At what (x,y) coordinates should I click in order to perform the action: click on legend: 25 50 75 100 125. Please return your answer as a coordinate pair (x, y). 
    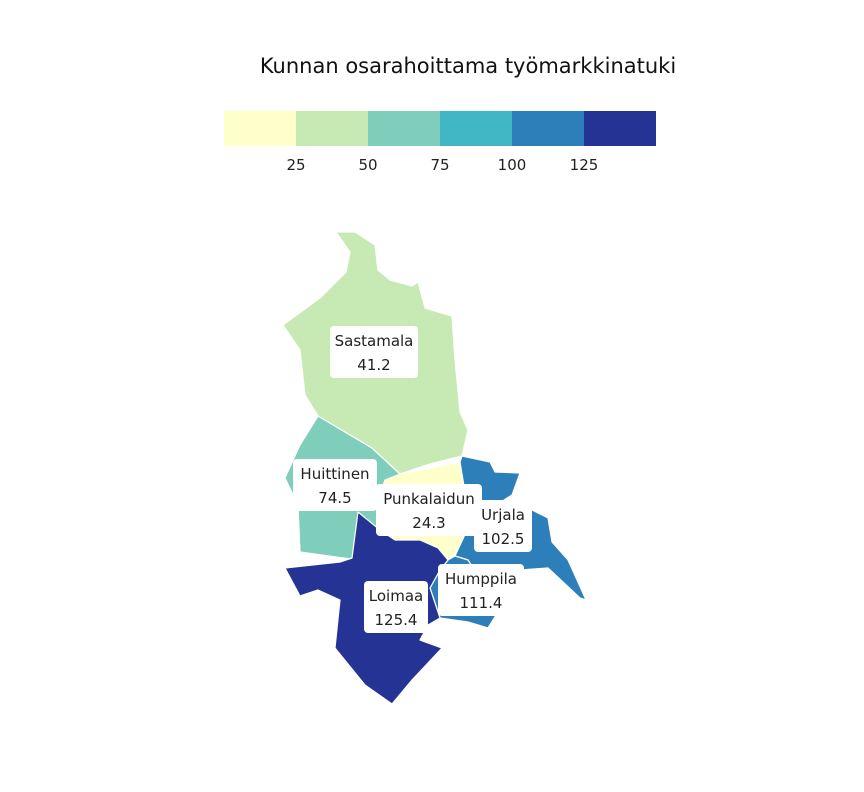
    Looking at the image, I should click on (440, 142).